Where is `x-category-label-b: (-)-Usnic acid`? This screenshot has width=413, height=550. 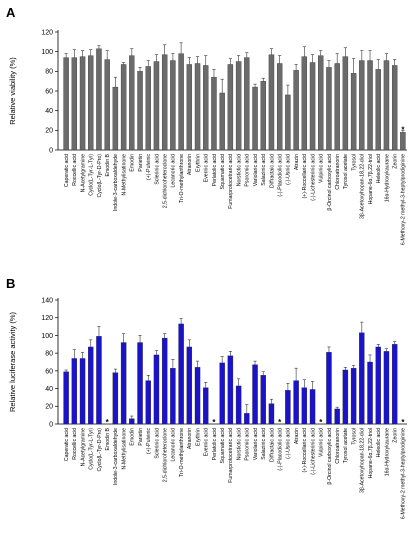
x-category-label-b: (-)-Usnic acid is located at coordinates (289, 443).